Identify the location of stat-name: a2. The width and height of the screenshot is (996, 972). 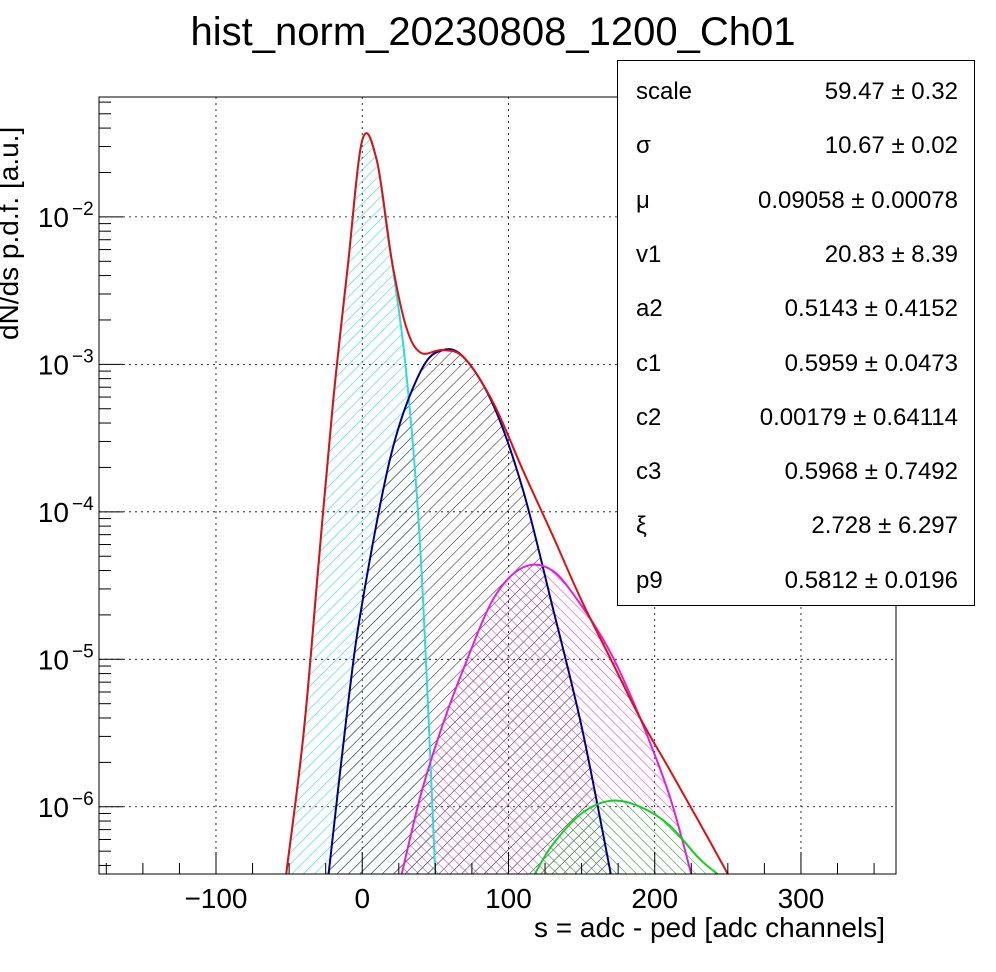
(649, 309).